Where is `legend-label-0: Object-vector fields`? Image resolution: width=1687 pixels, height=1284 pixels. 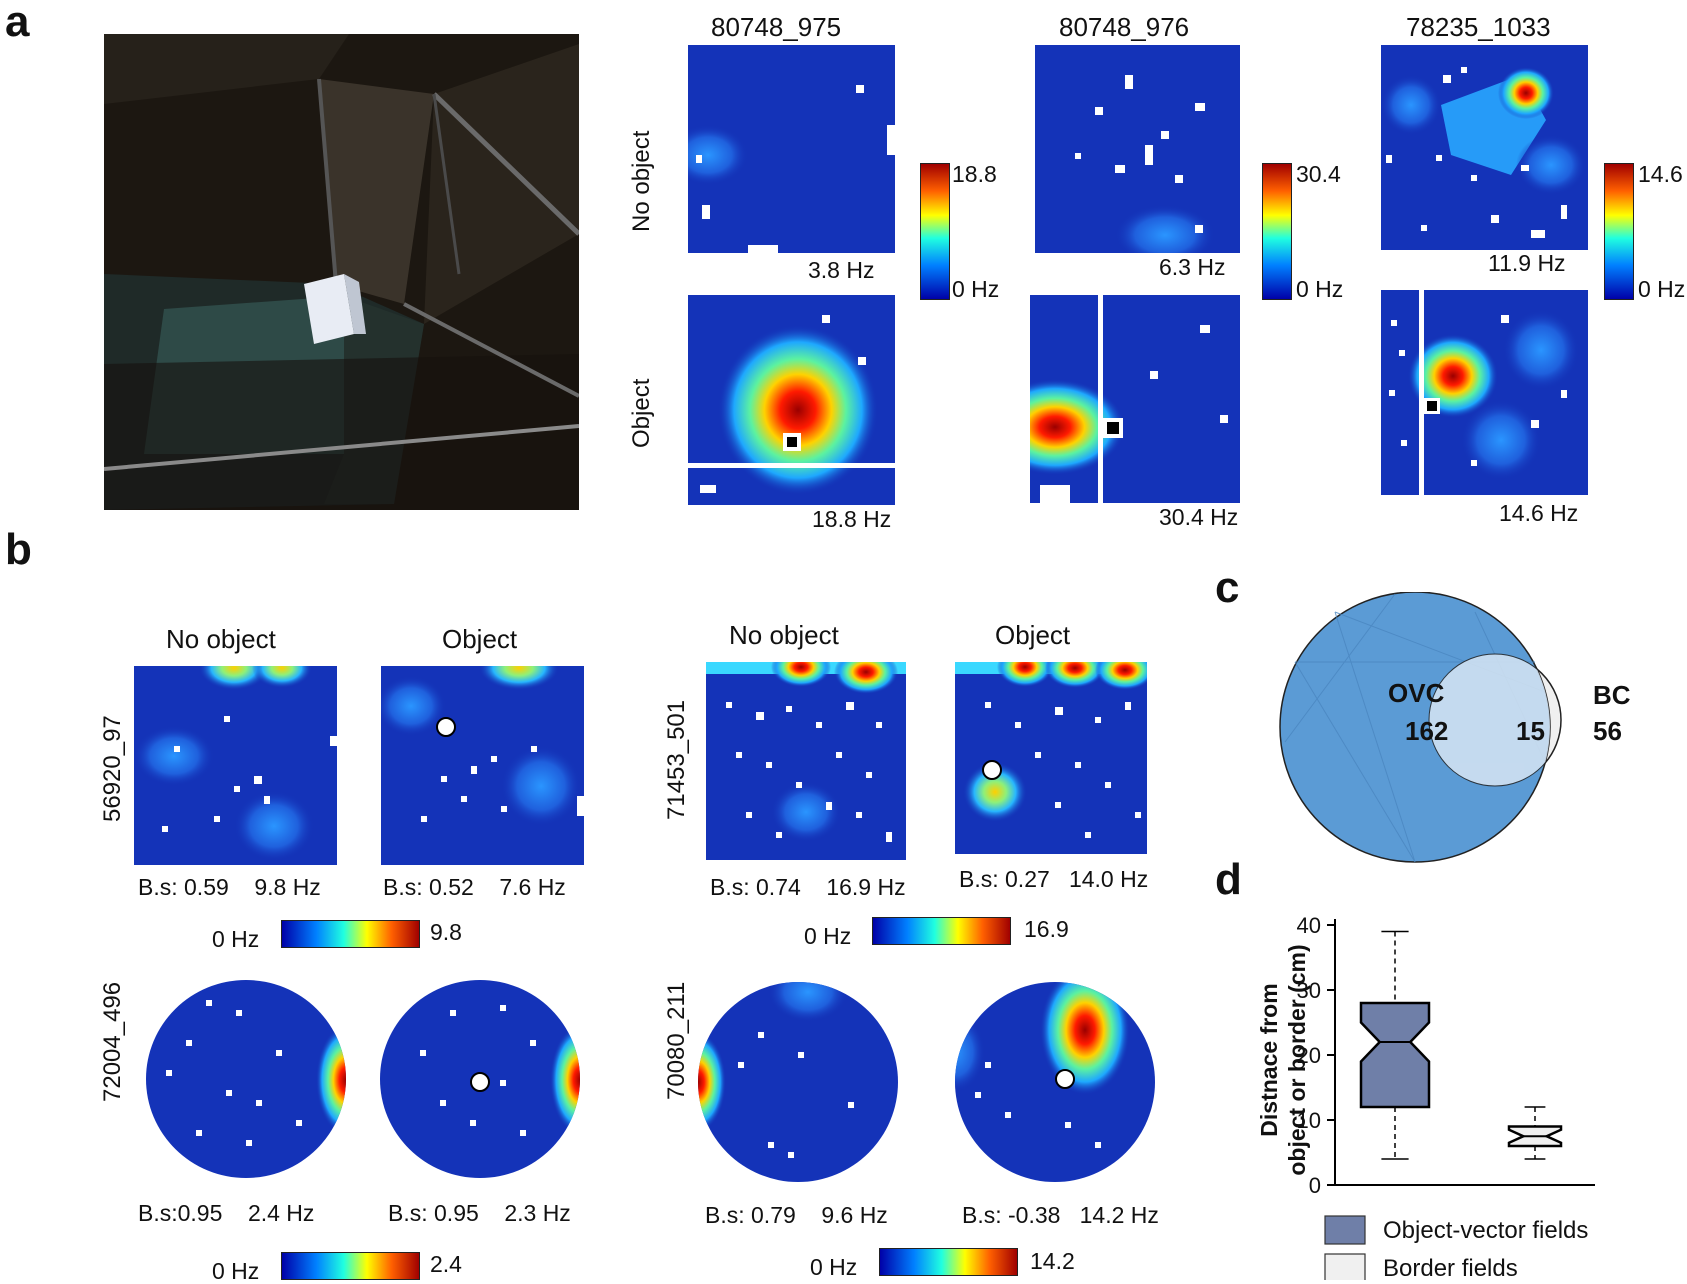 legend-label-0: Object-vector fields is located at coordinates (1485, 1230).